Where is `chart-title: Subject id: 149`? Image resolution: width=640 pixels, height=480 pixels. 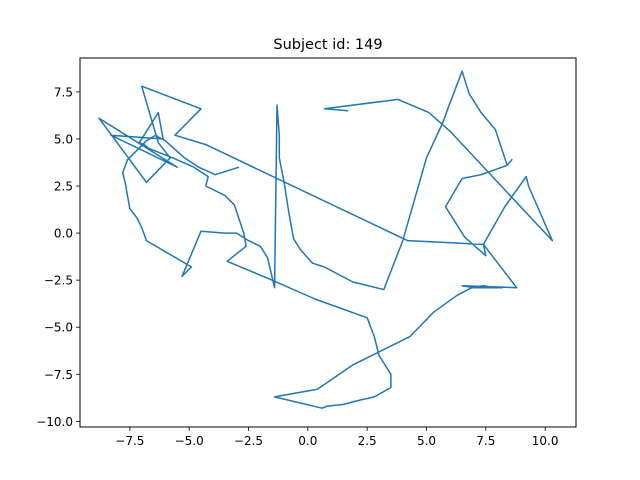
chart-title: Subject id: 149 is located at coordinates (327, 45).